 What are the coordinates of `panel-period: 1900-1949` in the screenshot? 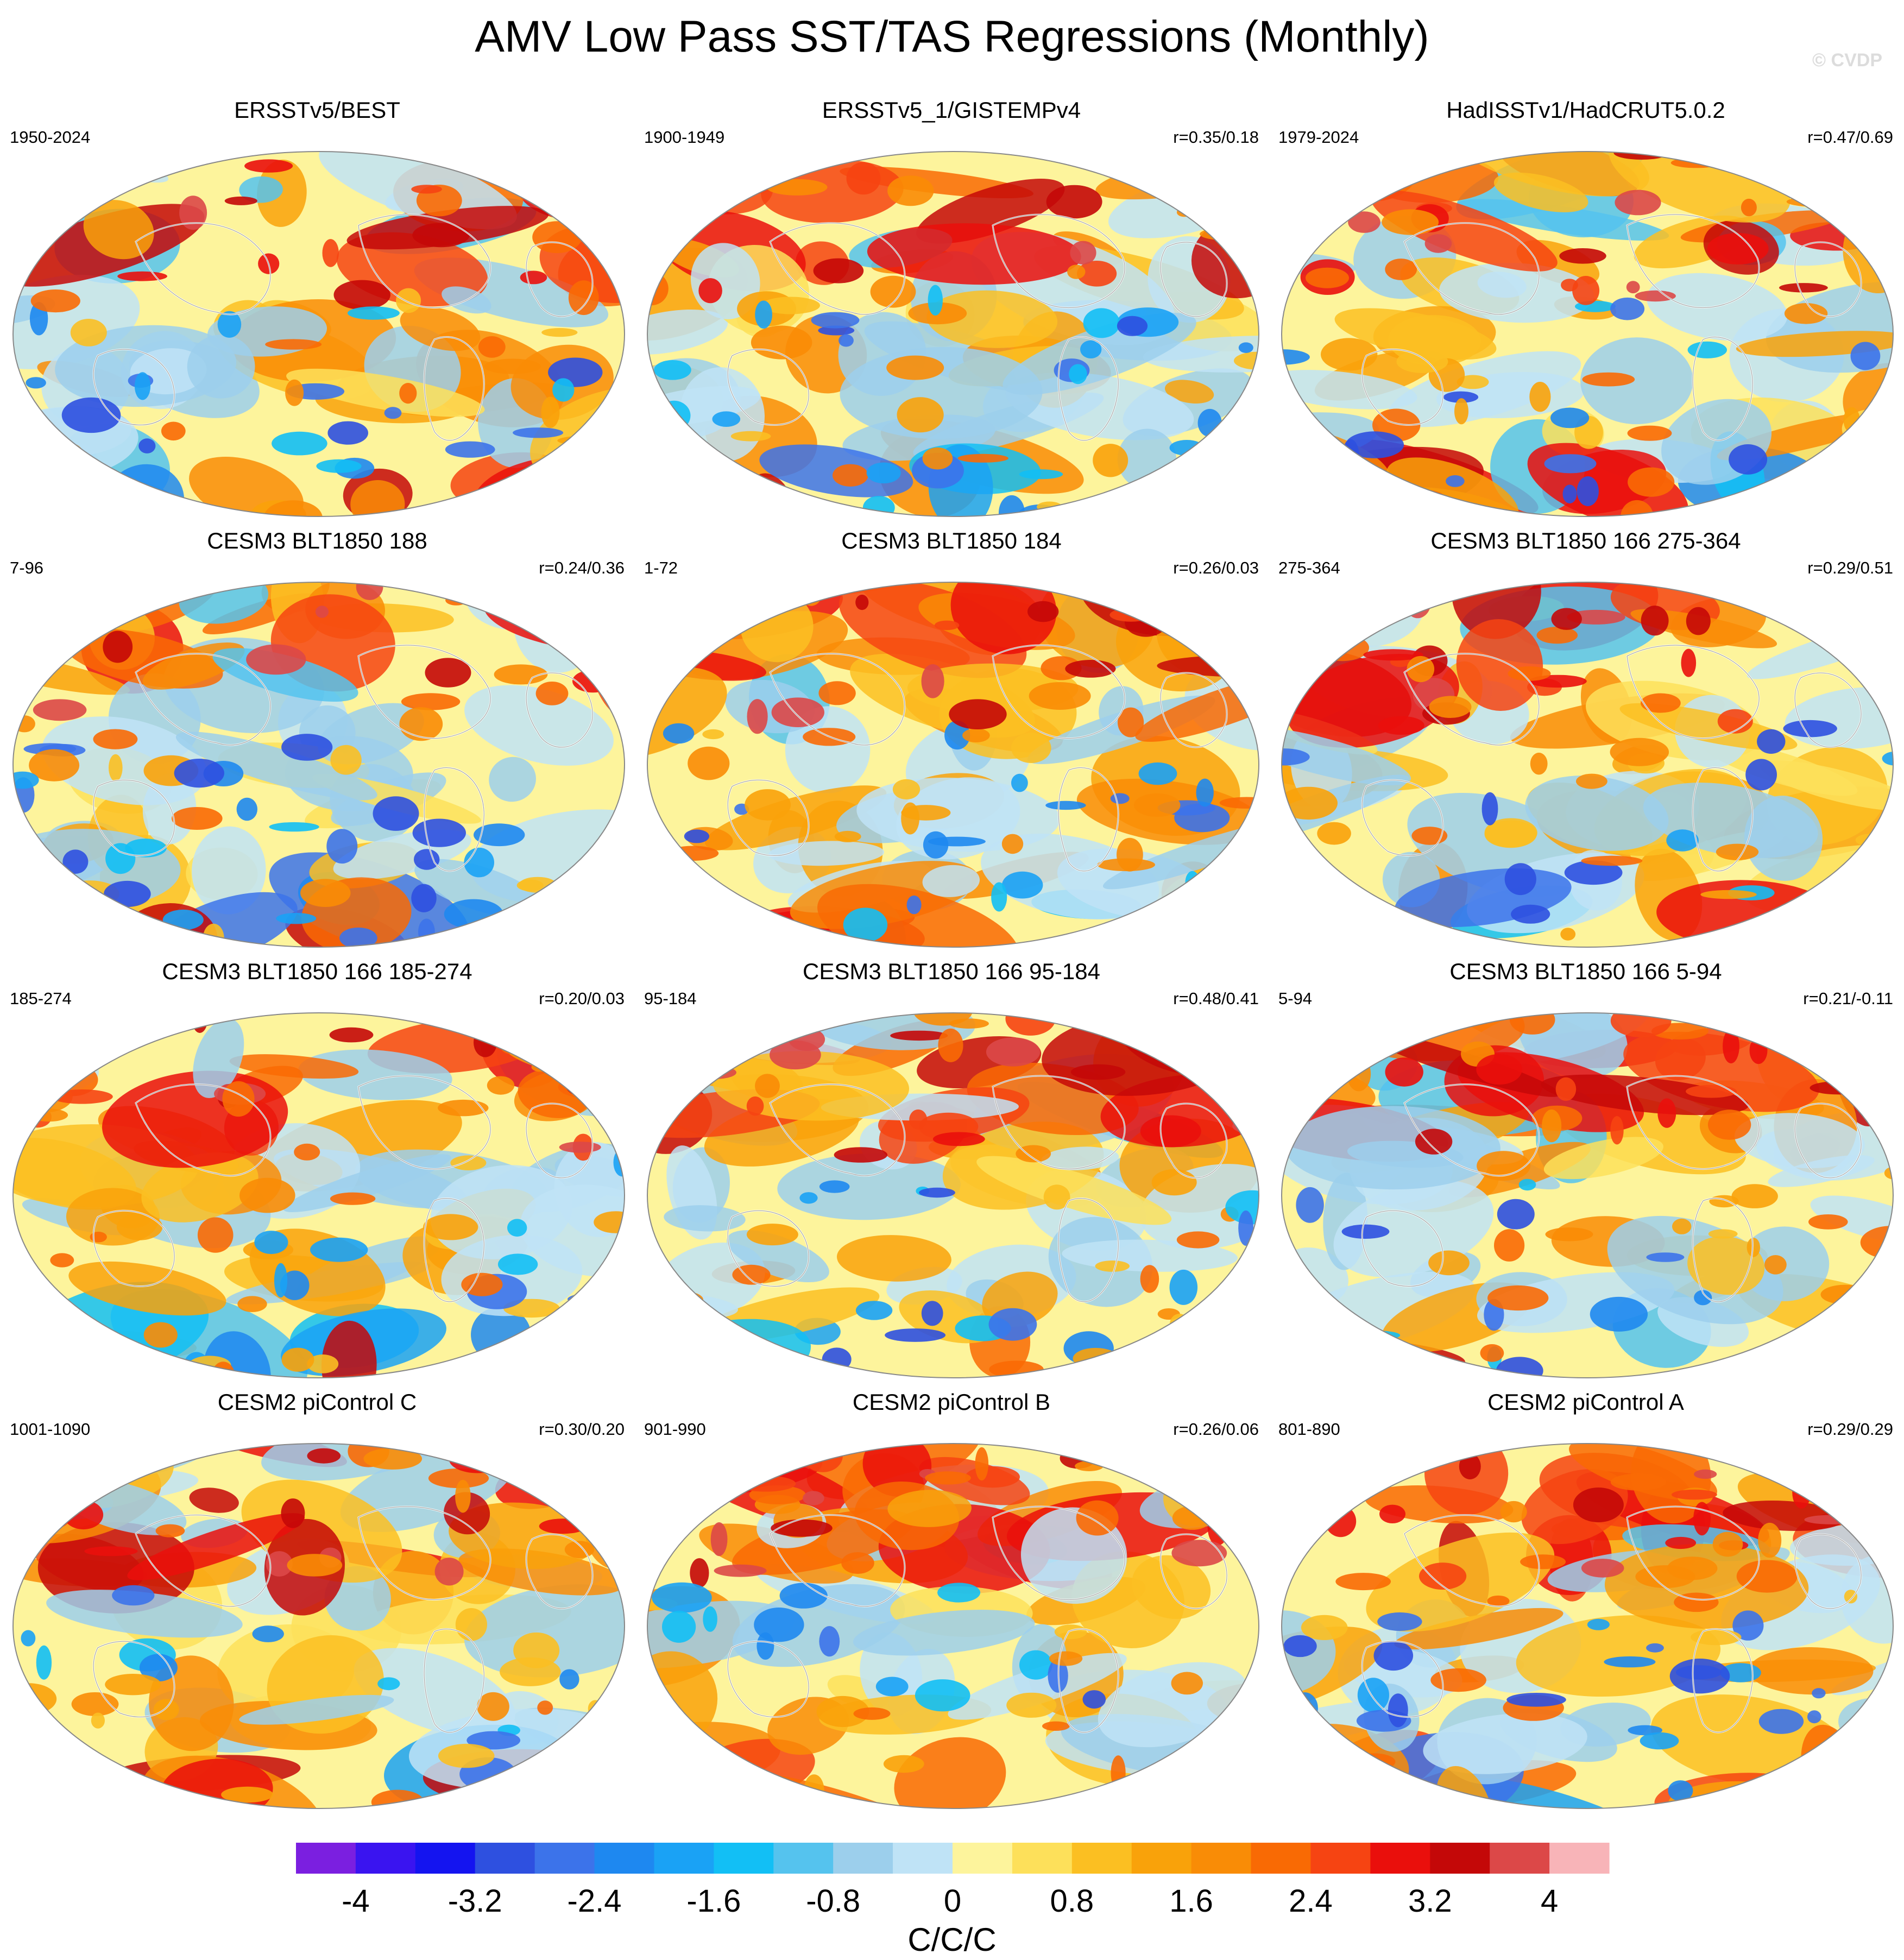 It's located at (684, 137).